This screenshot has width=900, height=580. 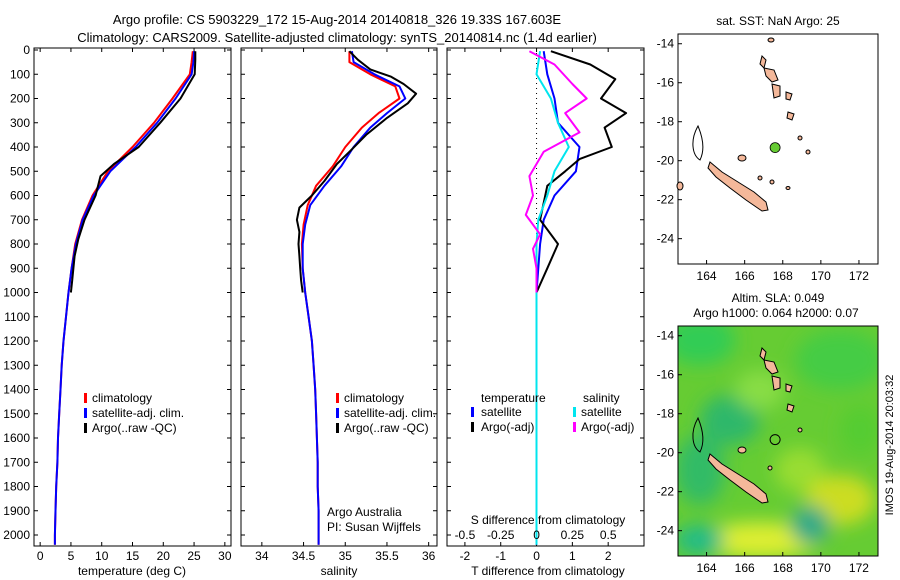 What do you see at coordinates (71, 556) in the screenshot?
I see `x-tick-label: 5` at bounding box center [71, 556].